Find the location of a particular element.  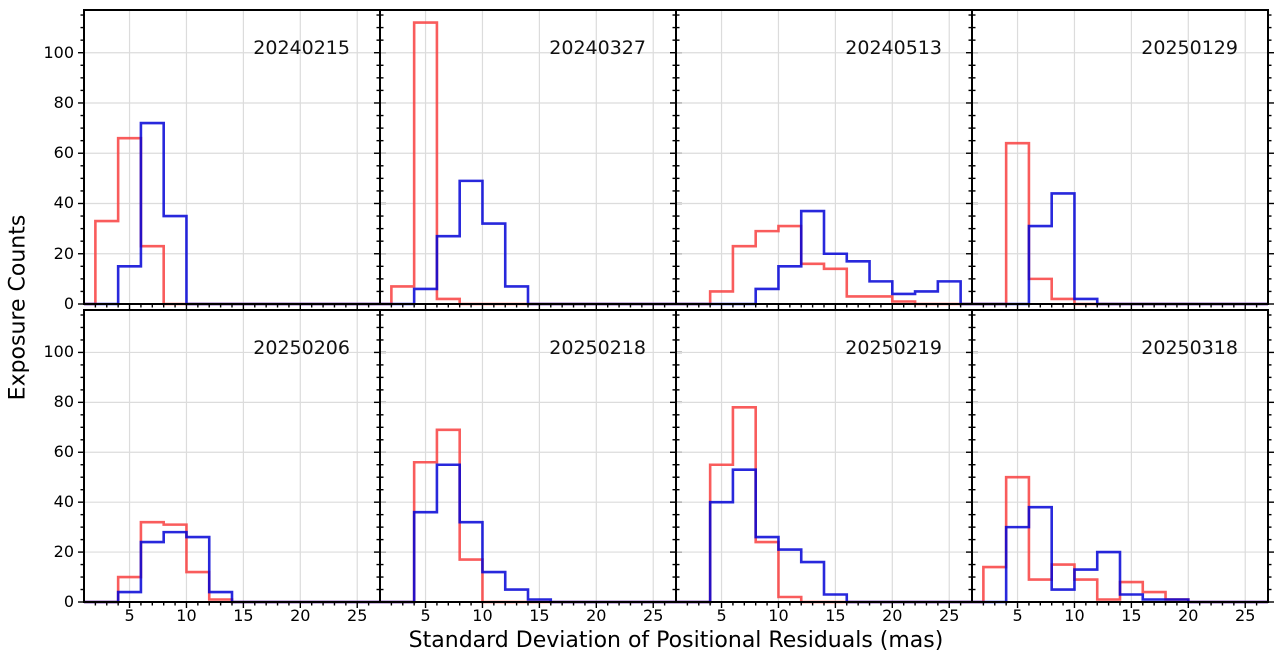

histogram-panel-20250219: 20250219 is located at coordinates (824, 458).